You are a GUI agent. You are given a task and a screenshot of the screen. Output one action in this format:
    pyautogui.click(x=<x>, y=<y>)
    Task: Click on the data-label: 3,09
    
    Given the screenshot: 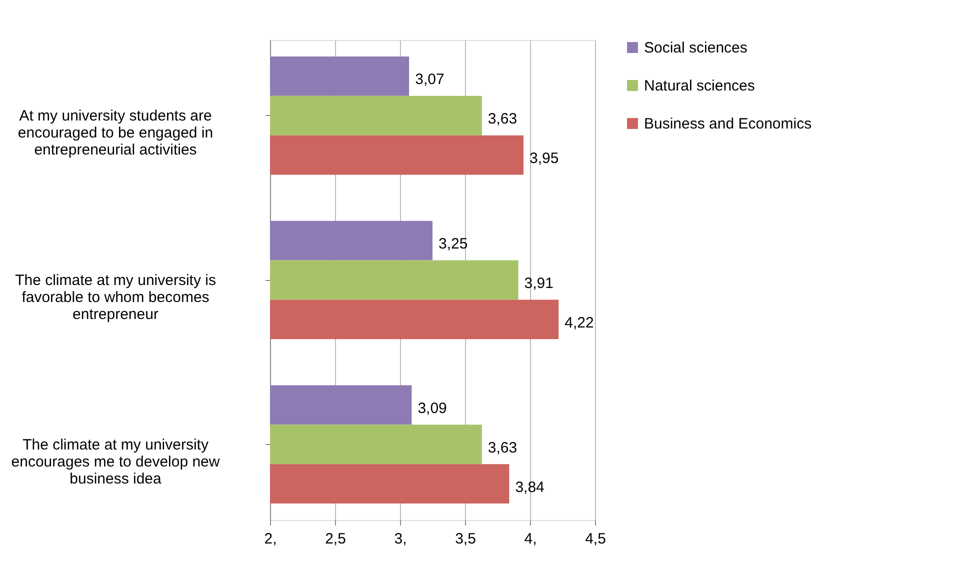 What is the action you would take?
    pyautogui.click(x=432, y=408)
    